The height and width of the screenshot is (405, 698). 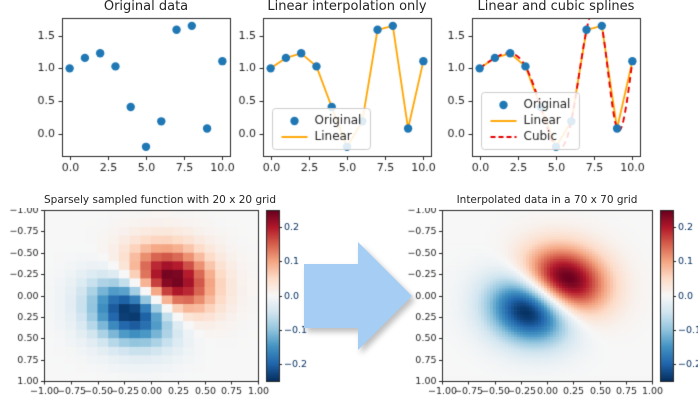 What do you see at coordinates (347, 7) in the screenshot?
I see `plot-title-linear: Linear interpolation only` at bounding box center [347, 7].